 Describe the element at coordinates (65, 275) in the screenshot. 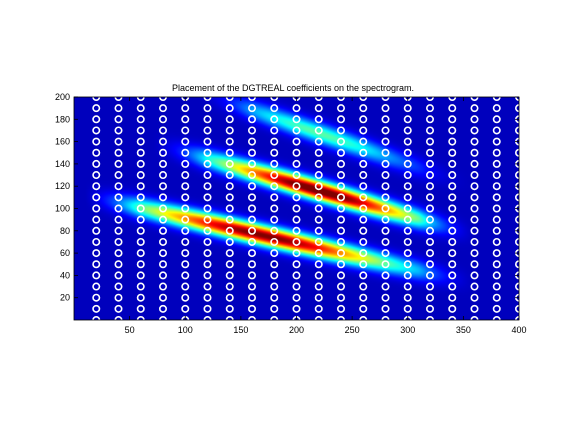

I see `y-tick-label: 40` at that location.